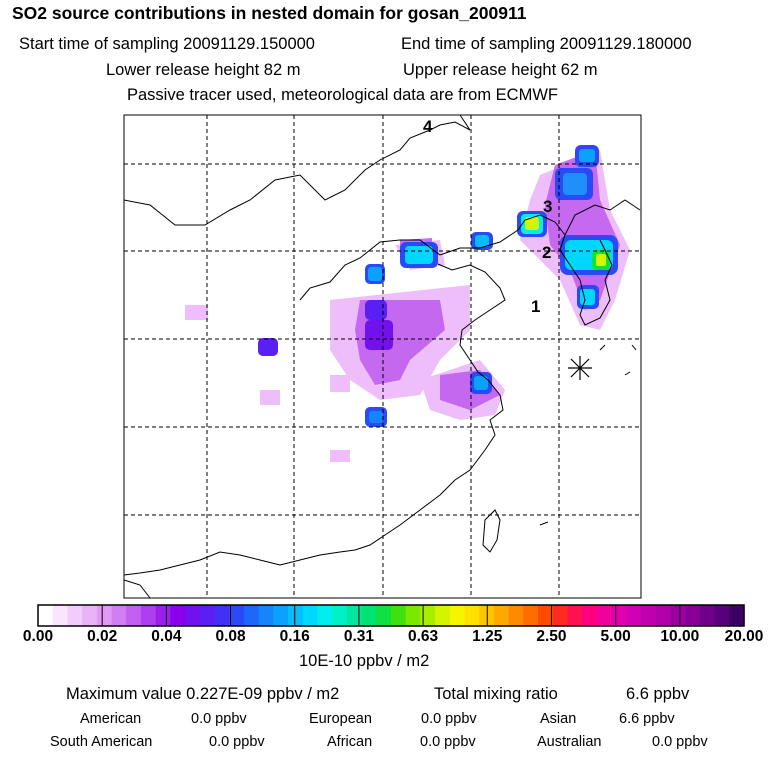  What do you see at coordinates (551, 636) in the screenshot?
I see `colorbar-tick-label: 2.50` at bounding box center [551, 636].